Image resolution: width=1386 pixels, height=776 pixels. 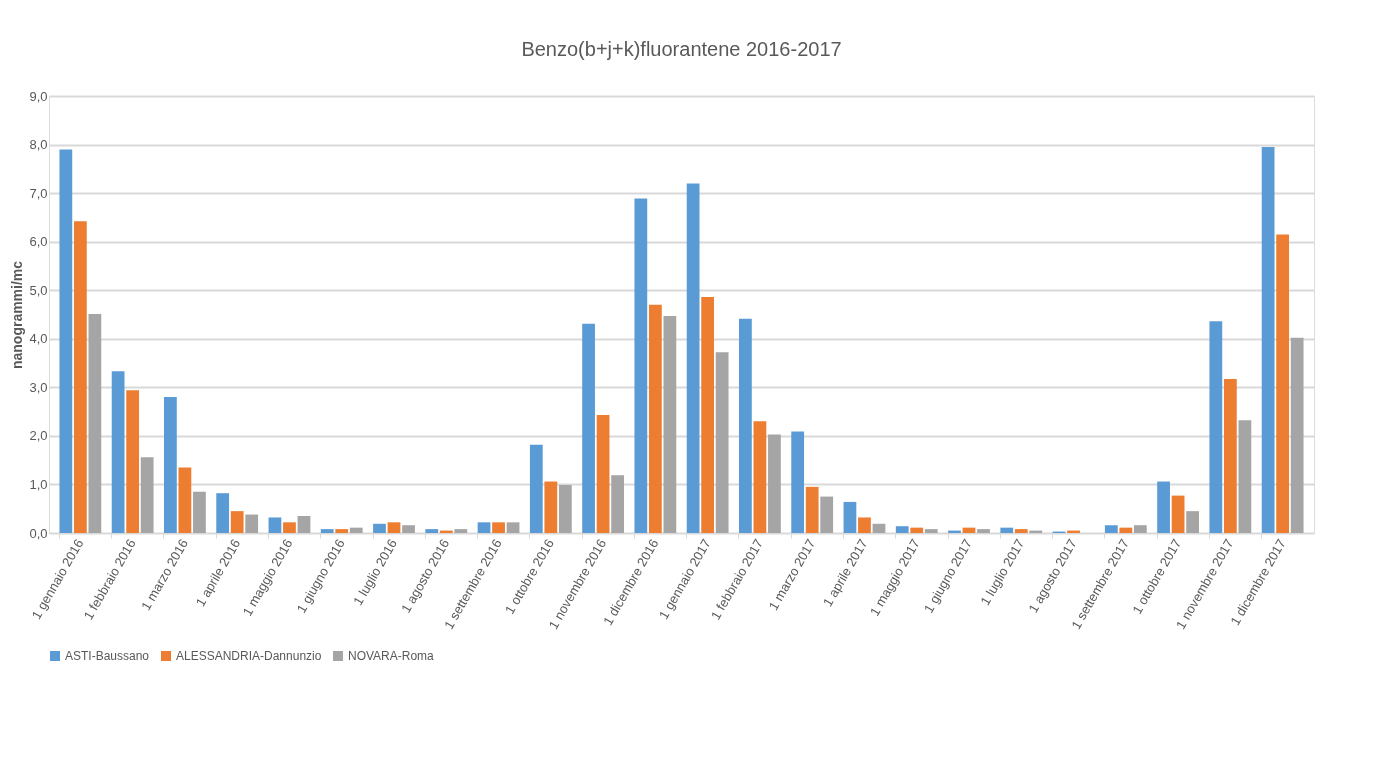 I want to click on legend-label: NOVARA-Roma, so click(x=391, y=656).